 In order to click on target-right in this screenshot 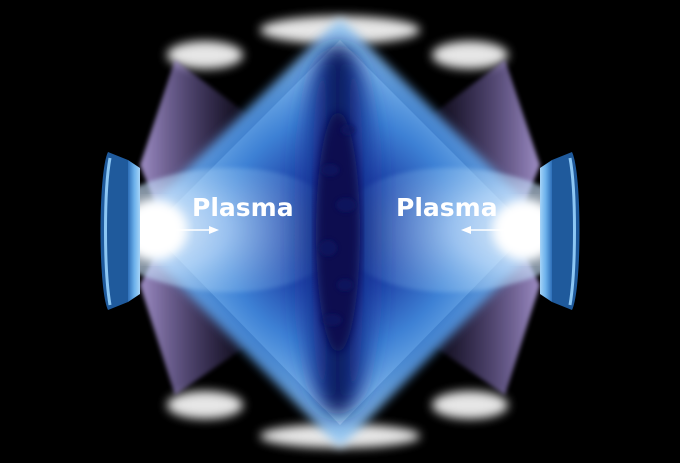, I will do `click(560, 231)`.